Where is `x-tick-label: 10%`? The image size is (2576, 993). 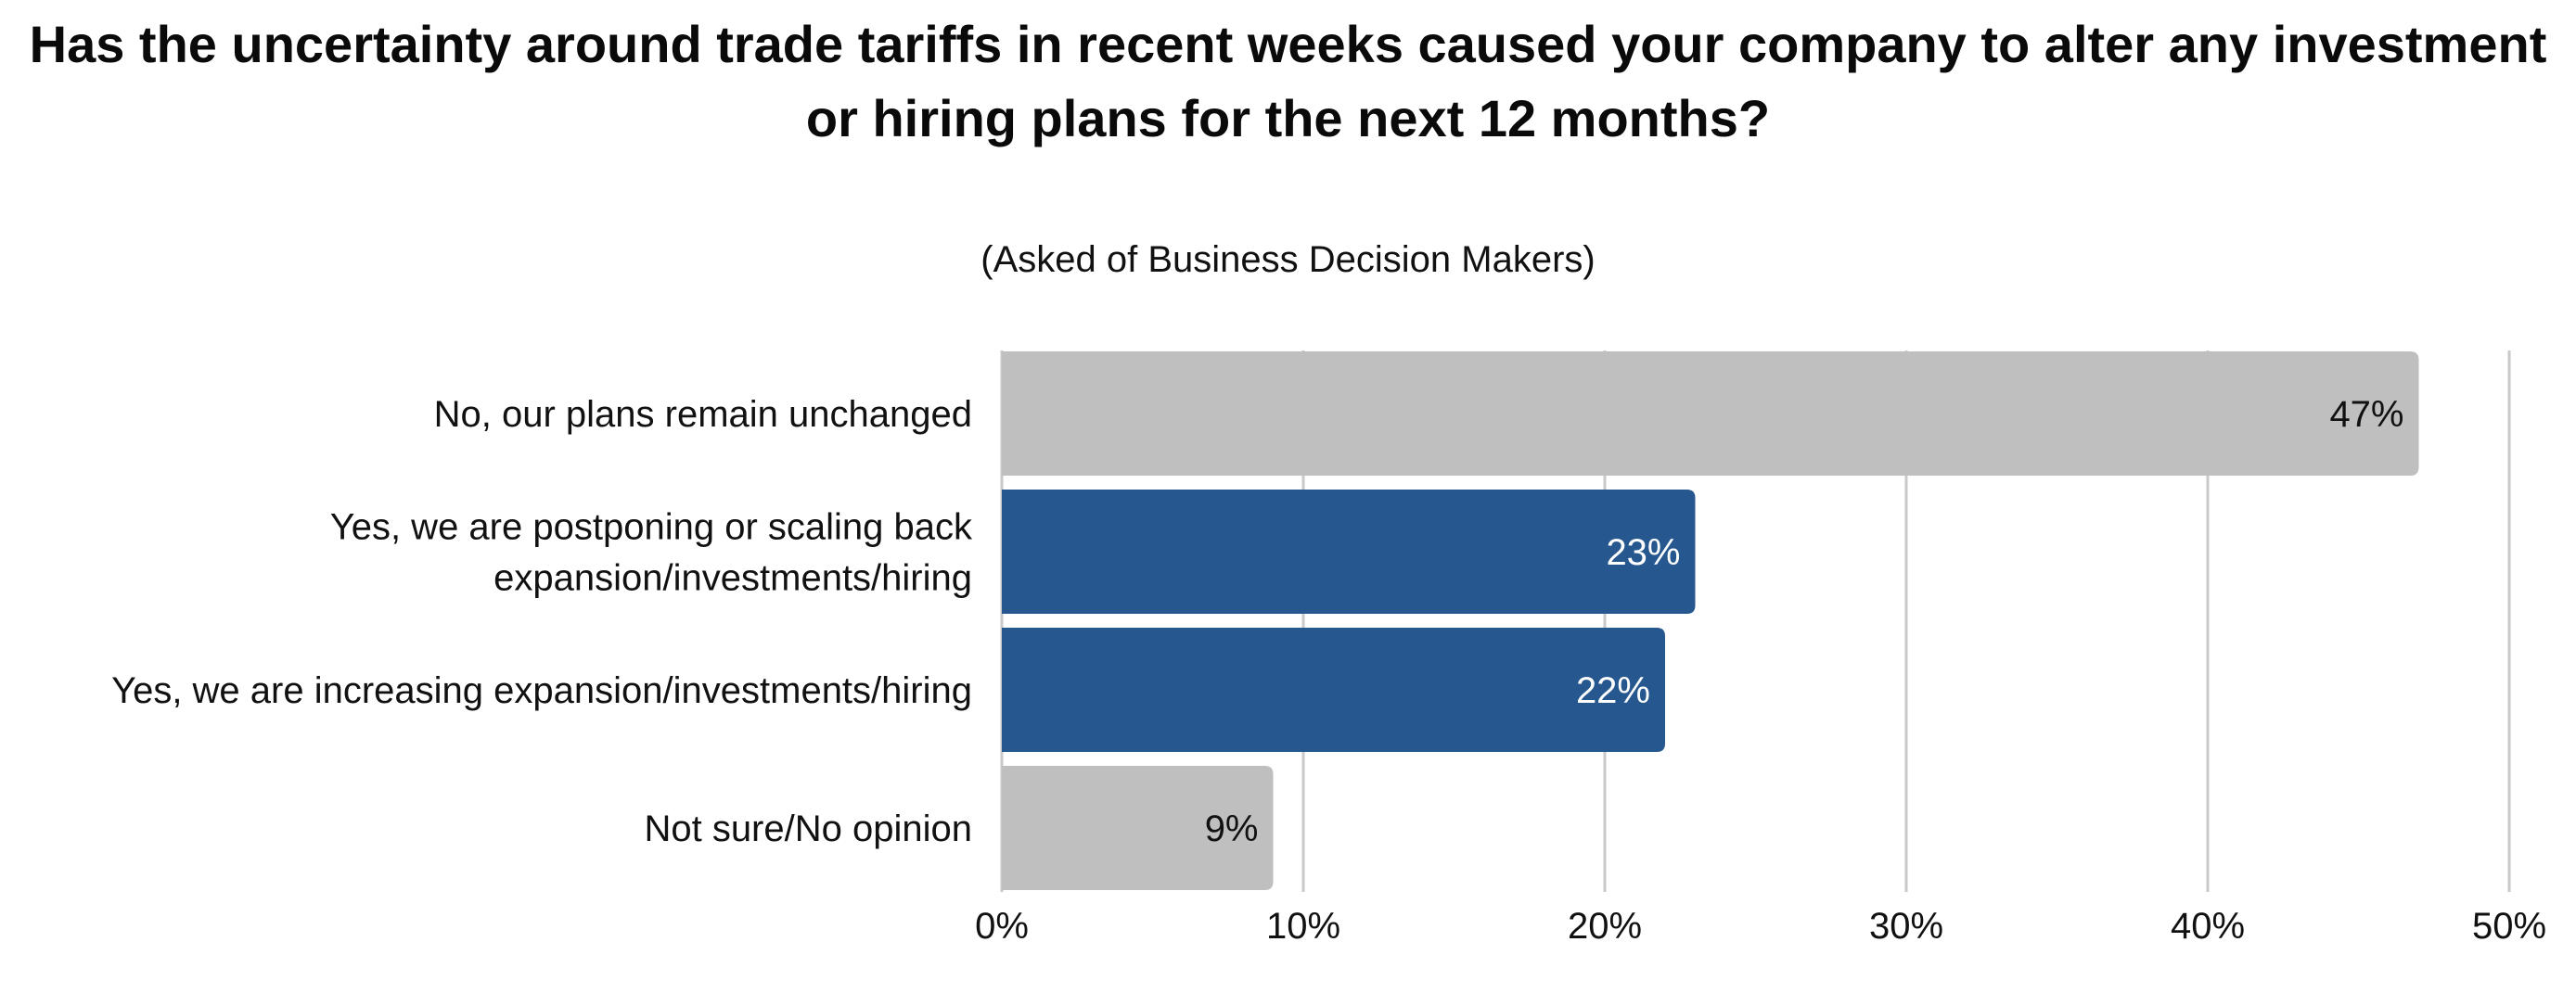
x-tick-label: 10% is located at coordinates (1303, 927).